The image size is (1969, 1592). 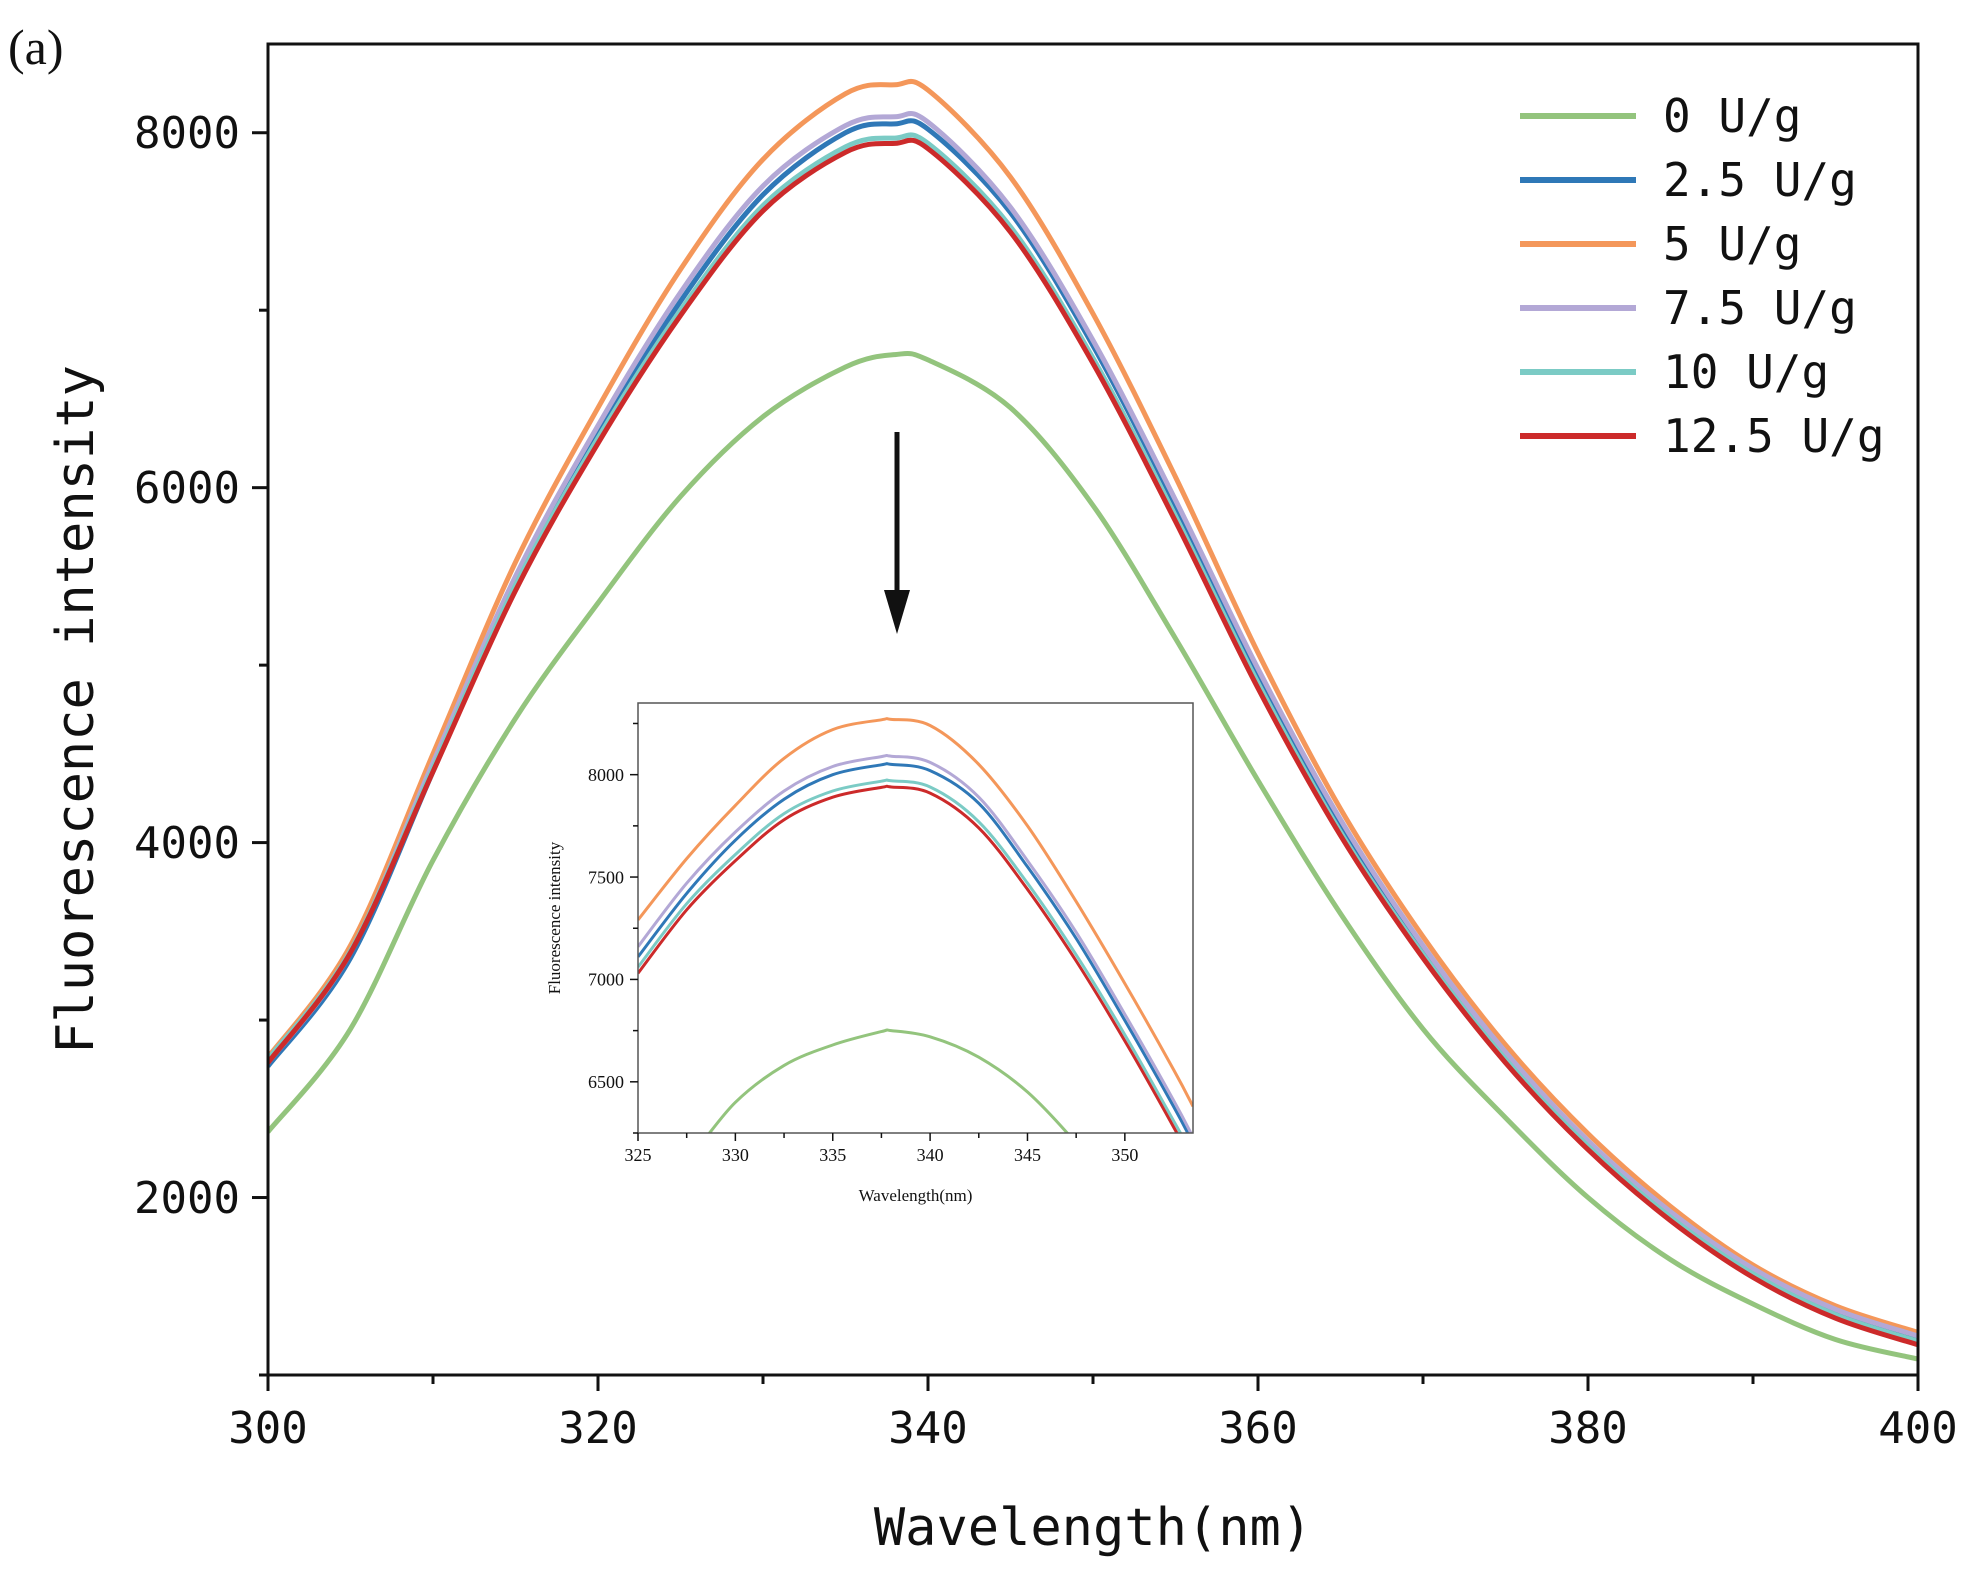 I want to click on inset-series-group, so click(x=915, y=925).